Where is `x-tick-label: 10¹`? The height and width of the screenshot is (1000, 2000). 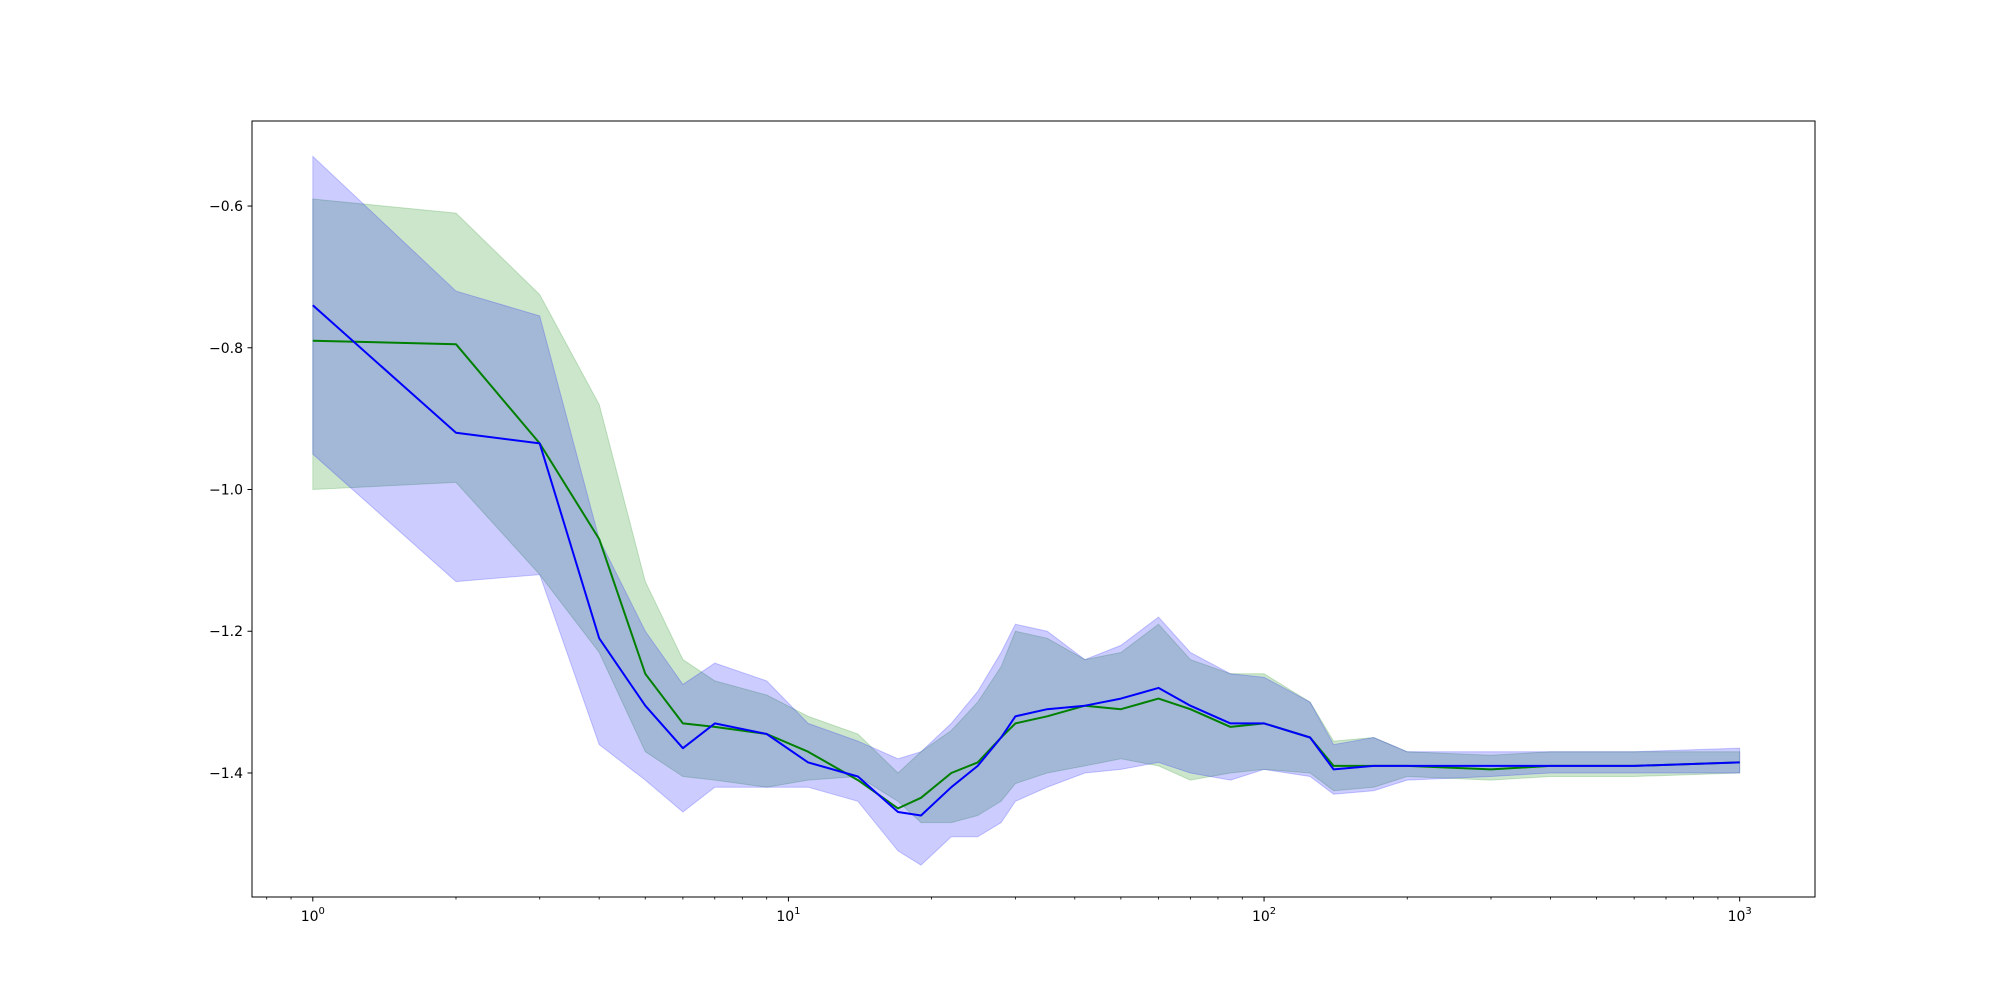 x-tick-label: 10¹ is located at coordinates (788, 915).